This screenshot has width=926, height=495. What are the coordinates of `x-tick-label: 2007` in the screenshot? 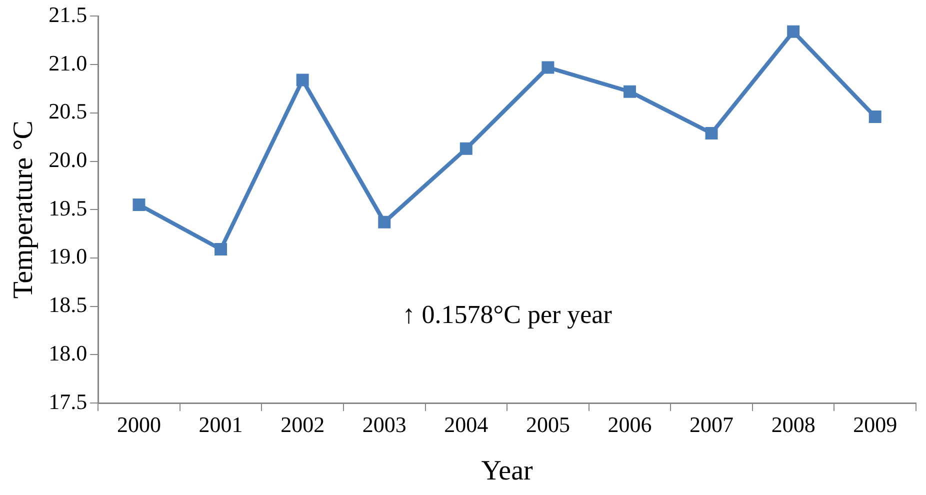 It's located at (712, 424).